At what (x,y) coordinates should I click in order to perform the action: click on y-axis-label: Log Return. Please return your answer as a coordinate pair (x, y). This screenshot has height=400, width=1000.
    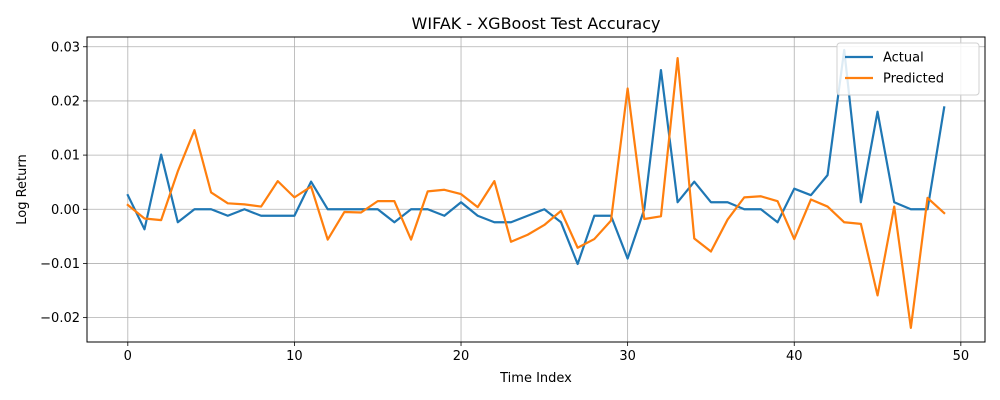
    Looking at the image, I should click on (22, 189).